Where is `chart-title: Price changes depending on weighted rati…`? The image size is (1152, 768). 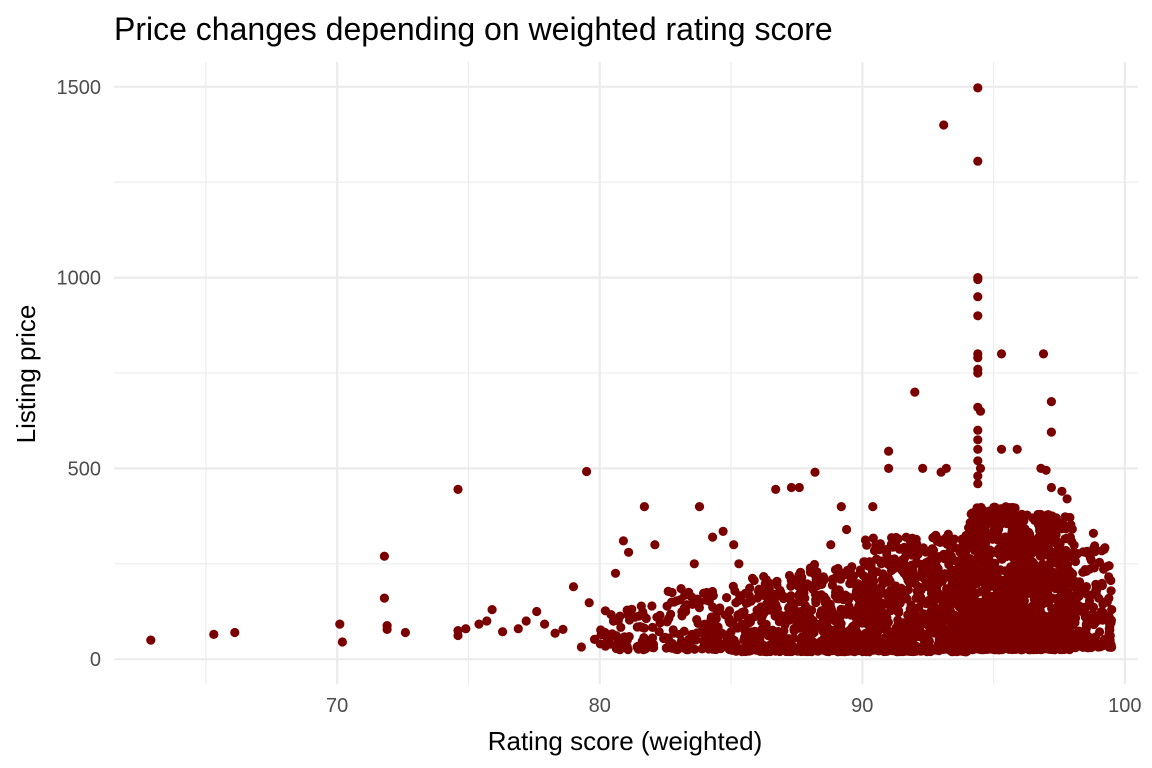 chart-title: Price changes depending on weighted rati… is located at coordinates (473, 29).